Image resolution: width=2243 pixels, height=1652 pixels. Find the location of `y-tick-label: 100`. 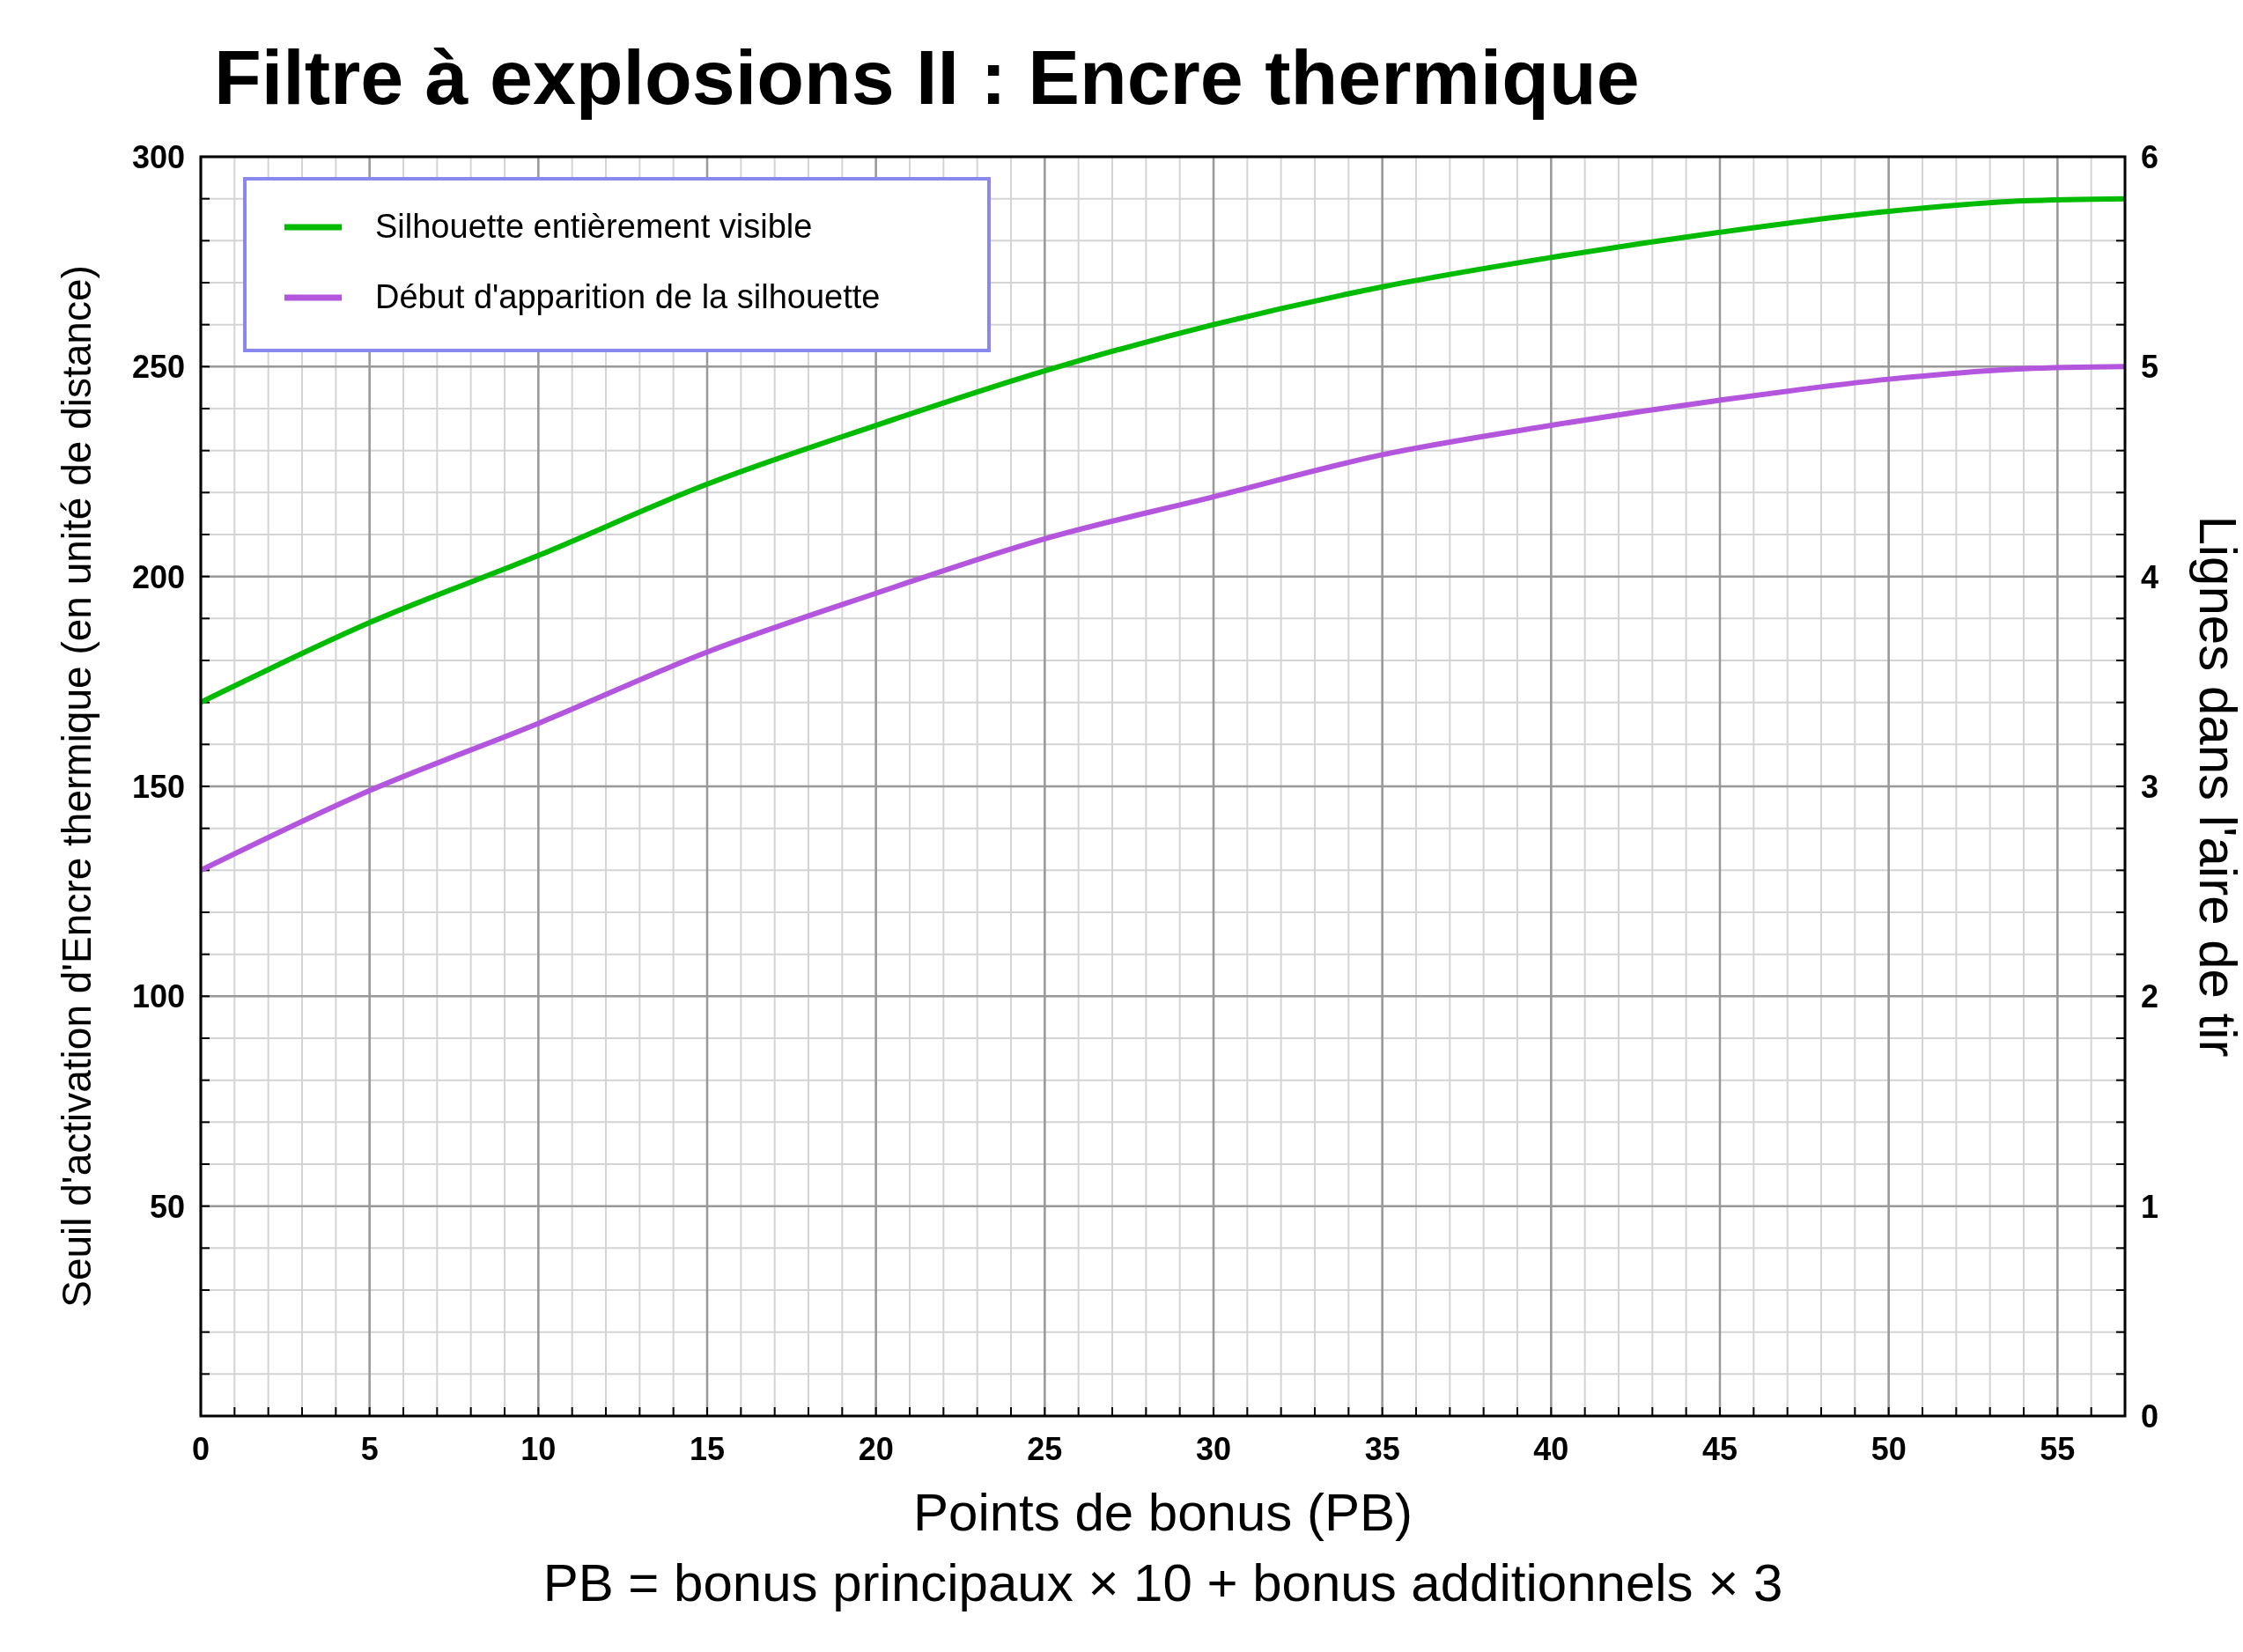

y-tick-label: 100 is located at coordinates (158, 996).